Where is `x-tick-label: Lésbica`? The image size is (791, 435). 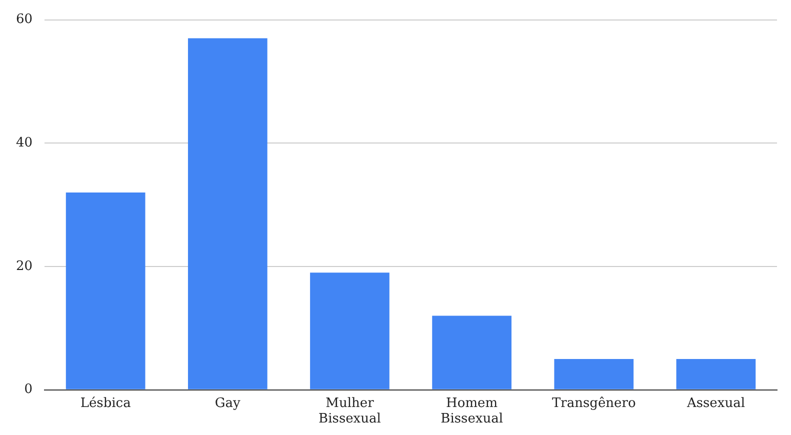 x-tick-label: Lésbica is located at coordinates (106, 403).